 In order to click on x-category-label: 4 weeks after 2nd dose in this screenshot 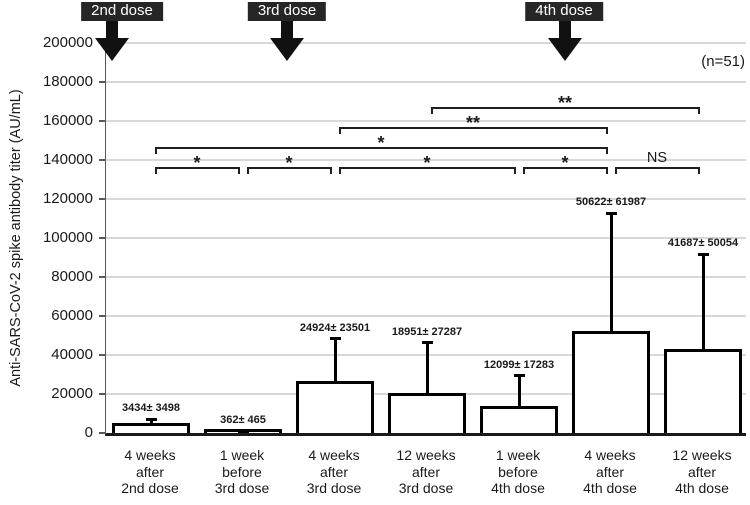, I will do `click(150, 471)`.